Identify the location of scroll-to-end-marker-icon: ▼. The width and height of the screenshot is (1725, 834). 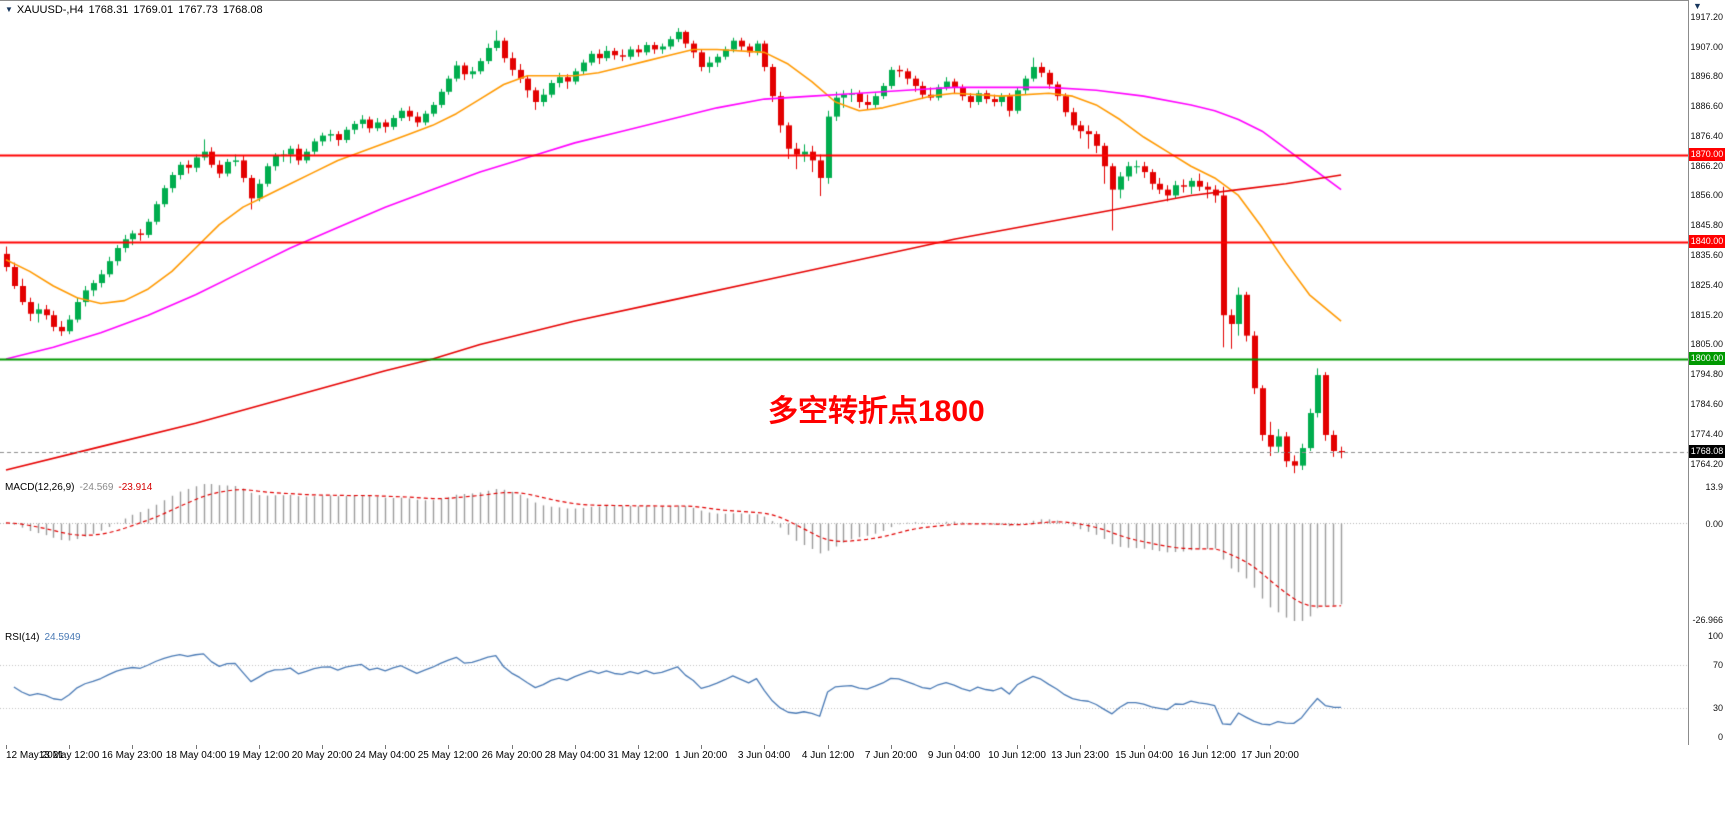
(1697, 6).